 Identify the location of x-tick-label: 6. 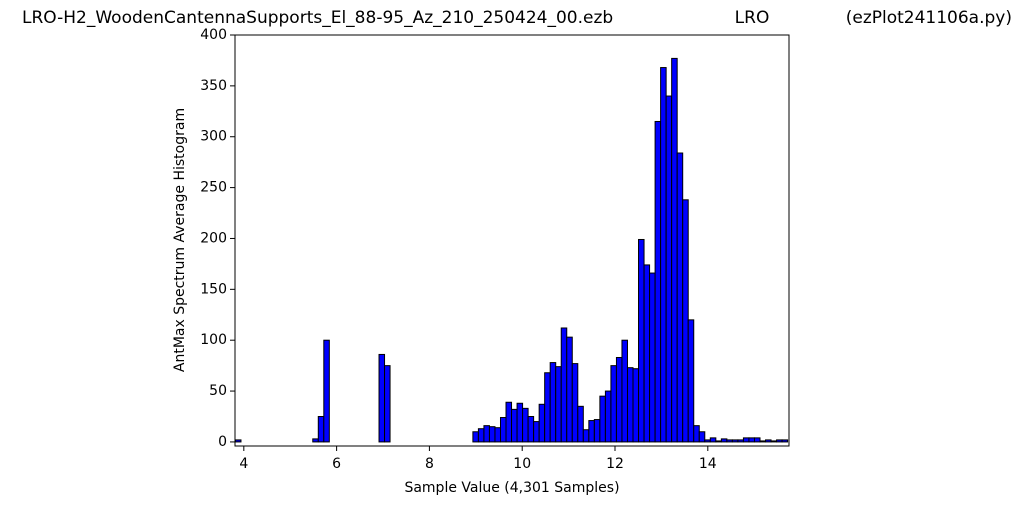
(336, 464).